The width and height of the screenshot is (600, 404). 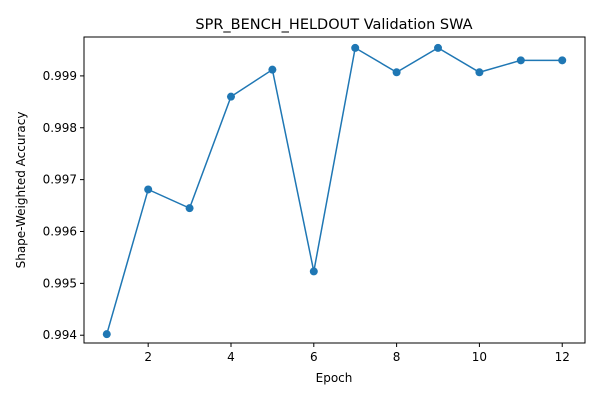 What do you see at coordinates (60, 128) in the screenshot?
I see `y-tick-label: 0.998` at bounding box center [60, 128].